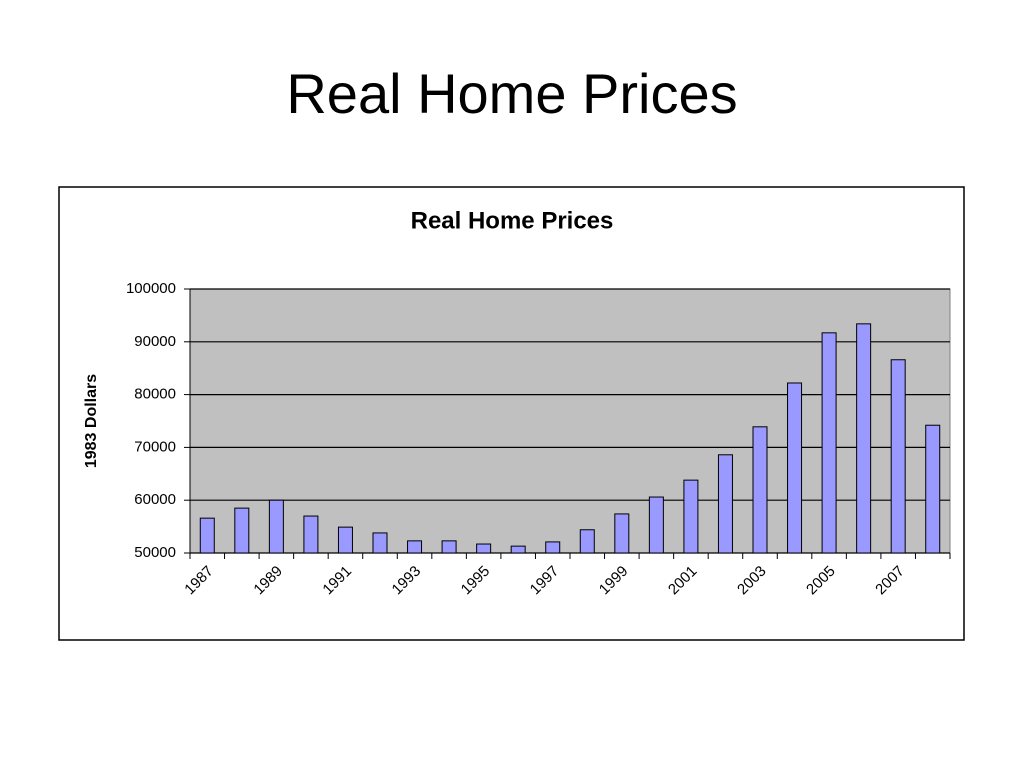  I want to click on chart-title: Real Home Prices, so click(512, 220).